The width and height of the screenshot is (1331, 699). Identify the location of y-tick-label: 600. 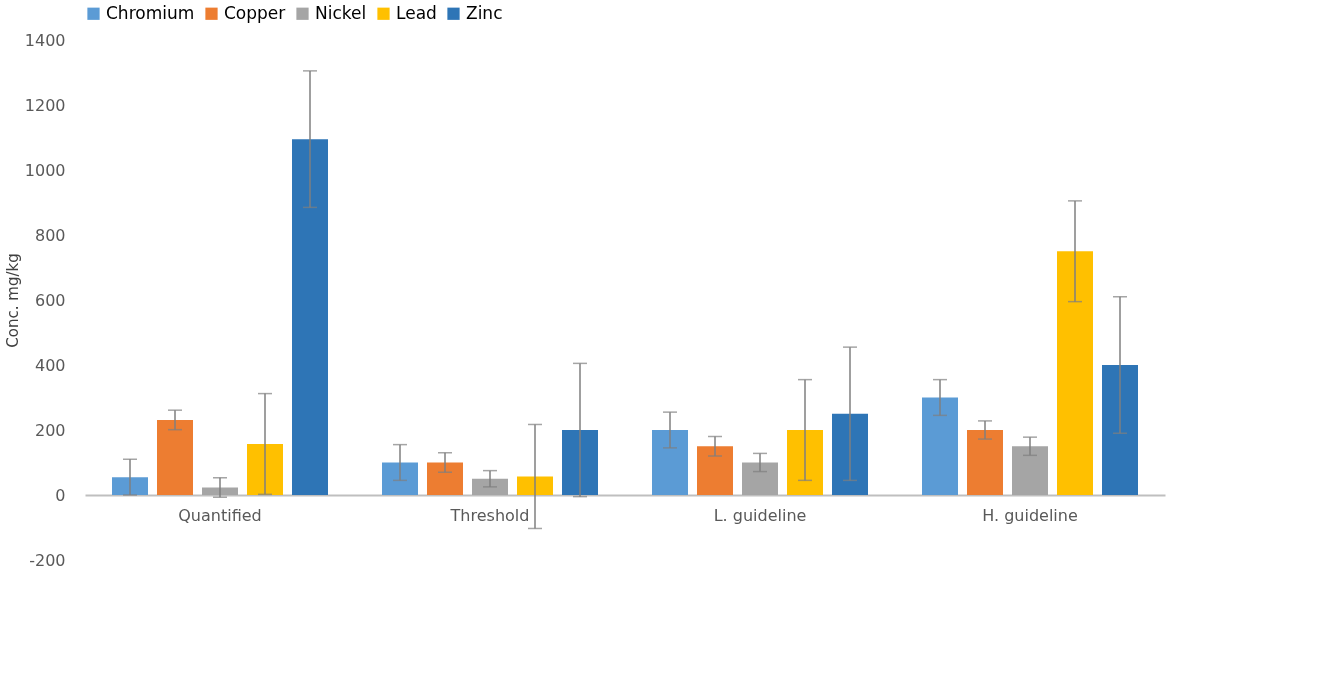
(50, 300).